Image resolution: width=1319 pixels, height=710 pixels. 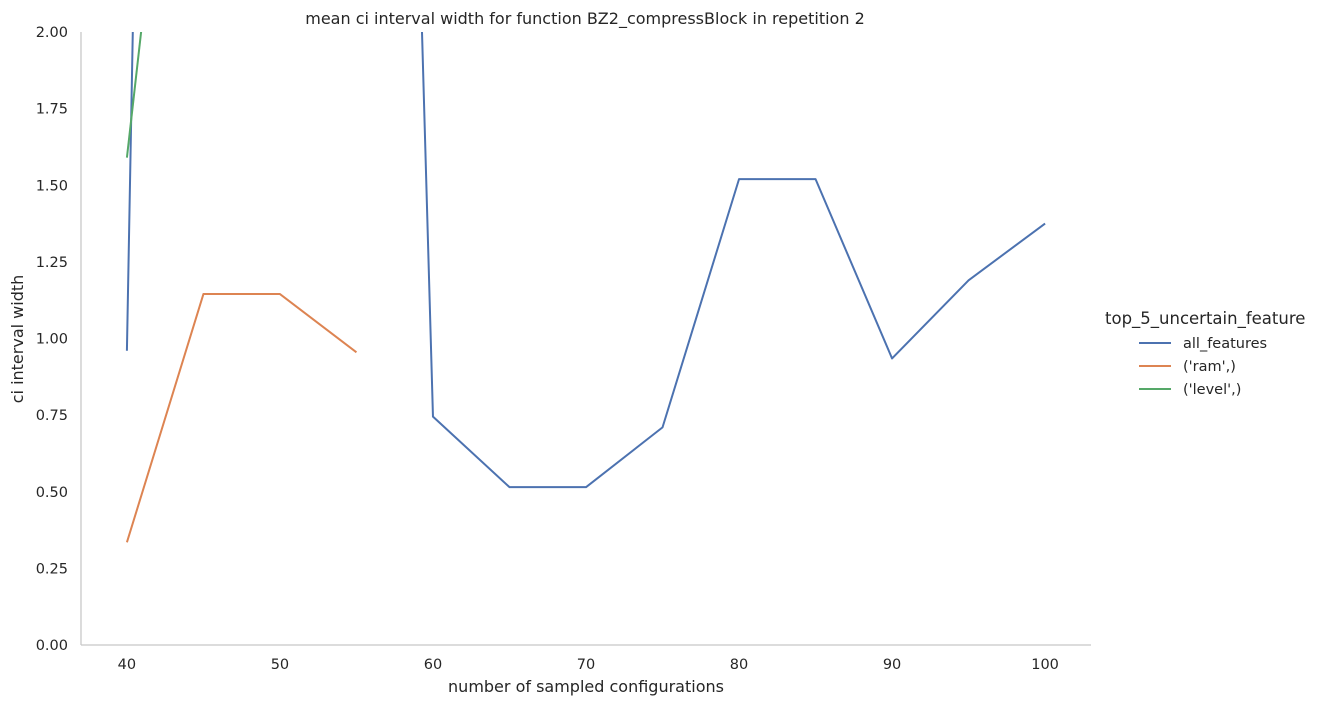 What do you see at coordinates (1225, 344) in the screenshot?
I see `legend-label: all_features` at bounding box center [1225, 344].